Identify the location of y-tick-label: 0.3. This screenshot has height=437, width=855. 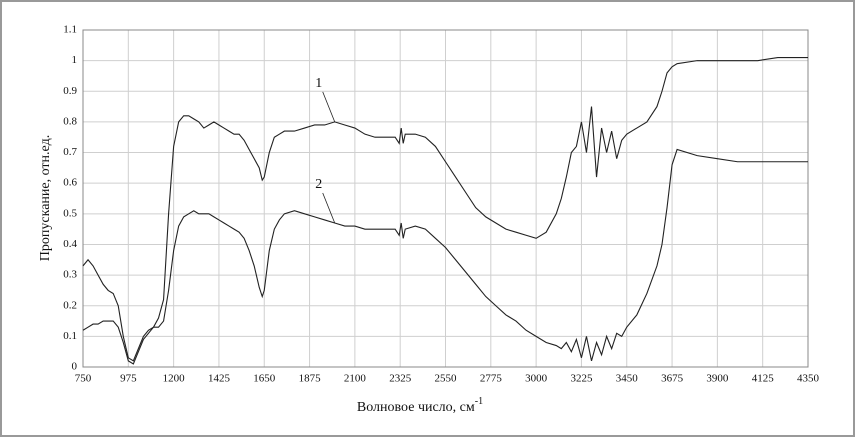
(70, 275).